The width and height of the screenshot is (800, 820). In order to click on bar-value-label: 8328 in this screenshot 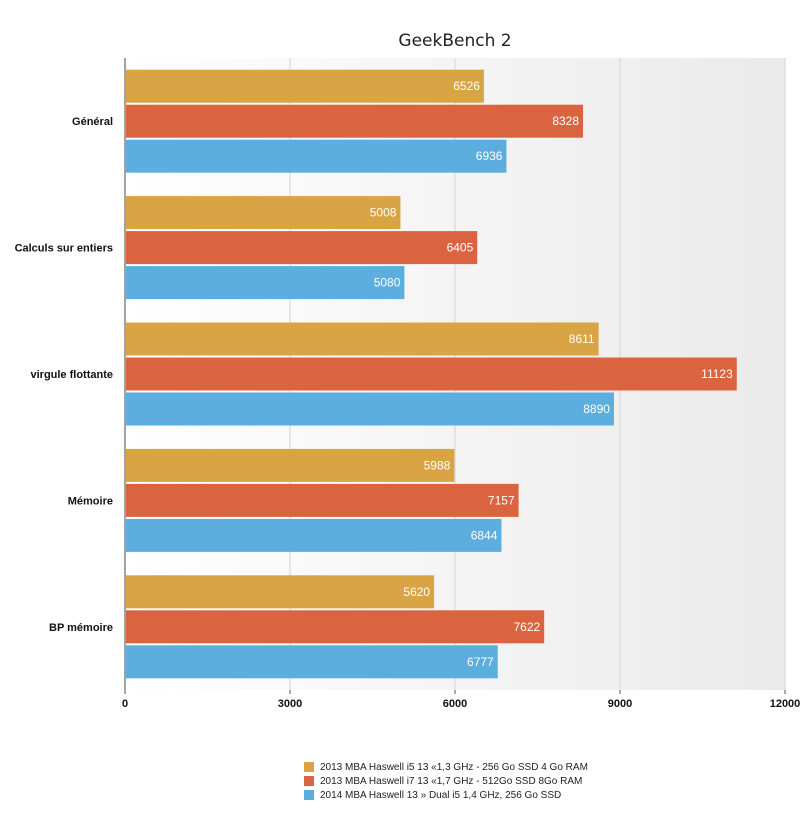, I will do `click(565, 121)`.